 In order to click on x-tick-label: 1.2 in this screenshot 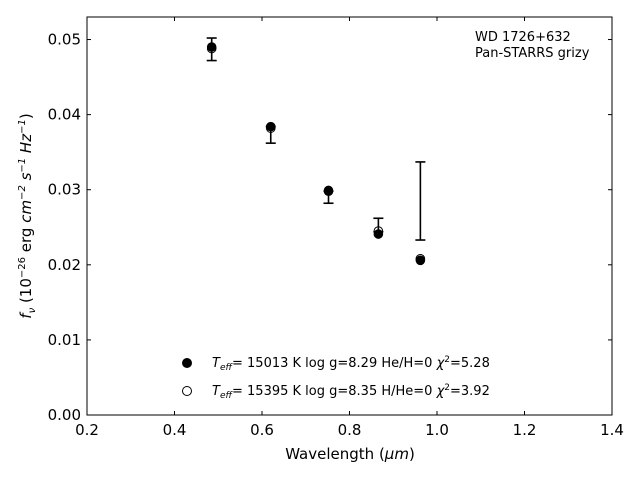, I will do `click(525, 430)`.